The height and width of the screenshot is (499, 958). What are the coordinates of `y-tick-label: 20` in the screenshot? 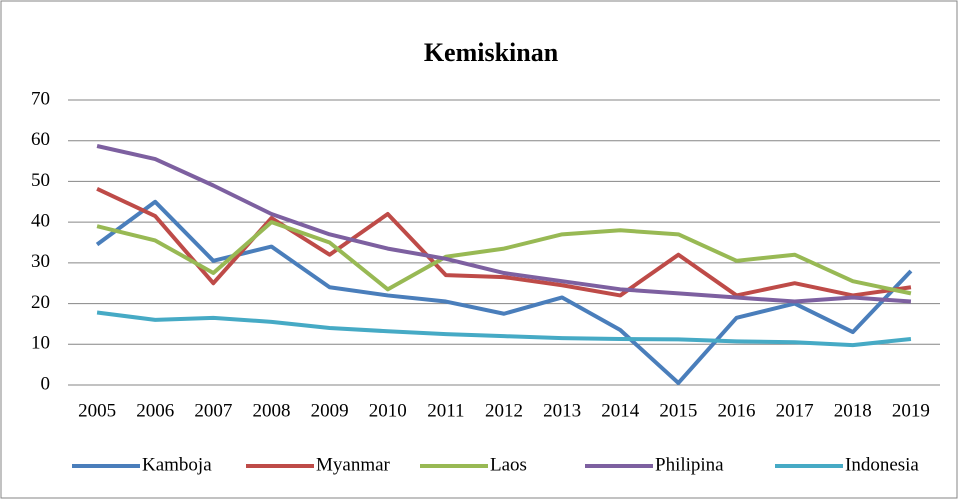 It's located at (40, 302).